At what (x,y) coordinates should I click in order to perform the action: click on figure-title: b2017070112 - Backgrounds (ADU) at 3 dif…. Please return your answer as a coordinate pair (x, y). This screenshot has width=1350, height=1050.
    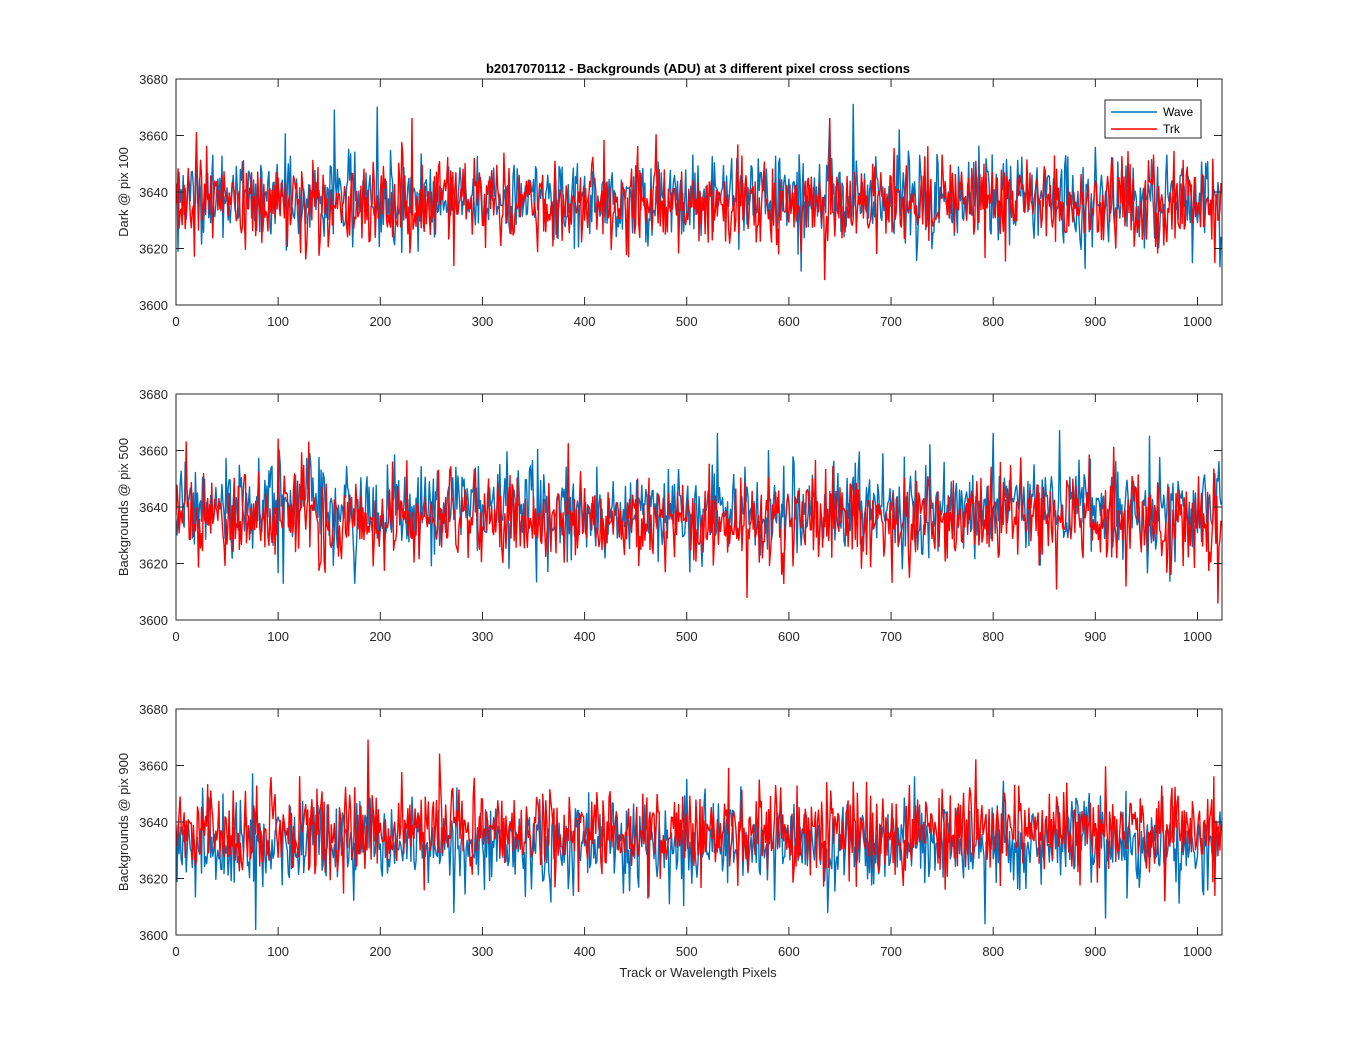
    Looking at the image, I should click on (698, 68).